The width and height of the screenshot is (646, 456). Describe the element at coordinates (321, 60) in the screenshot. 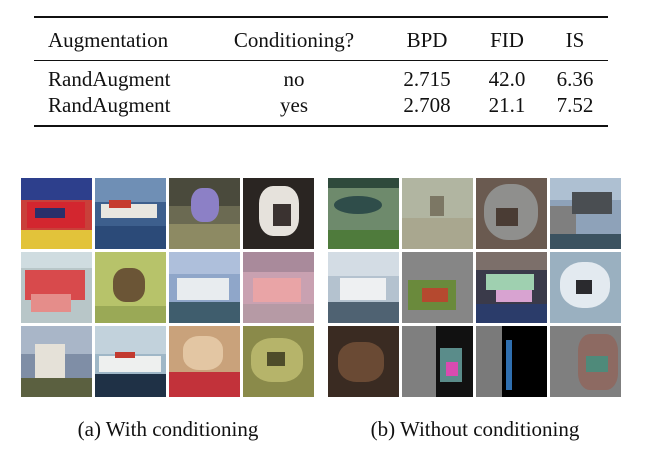

I see `table-header-rule` at that location.